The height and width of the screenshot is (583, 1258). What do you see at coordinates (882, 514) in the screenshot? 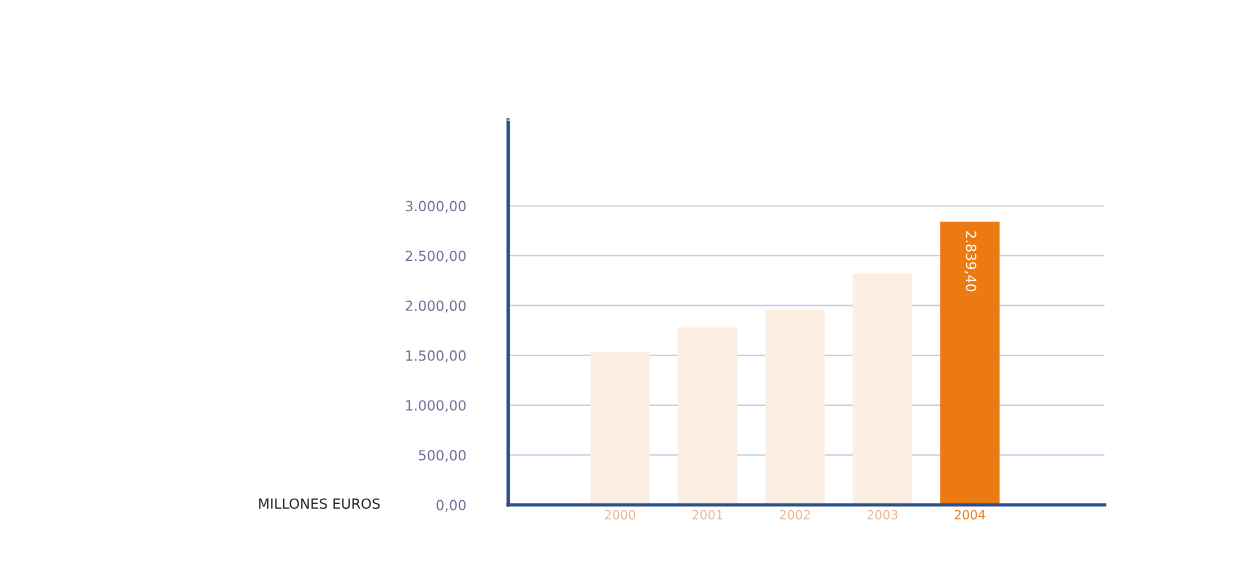
I see `x-tick-label: 2003` at bounding box center [882, 514].